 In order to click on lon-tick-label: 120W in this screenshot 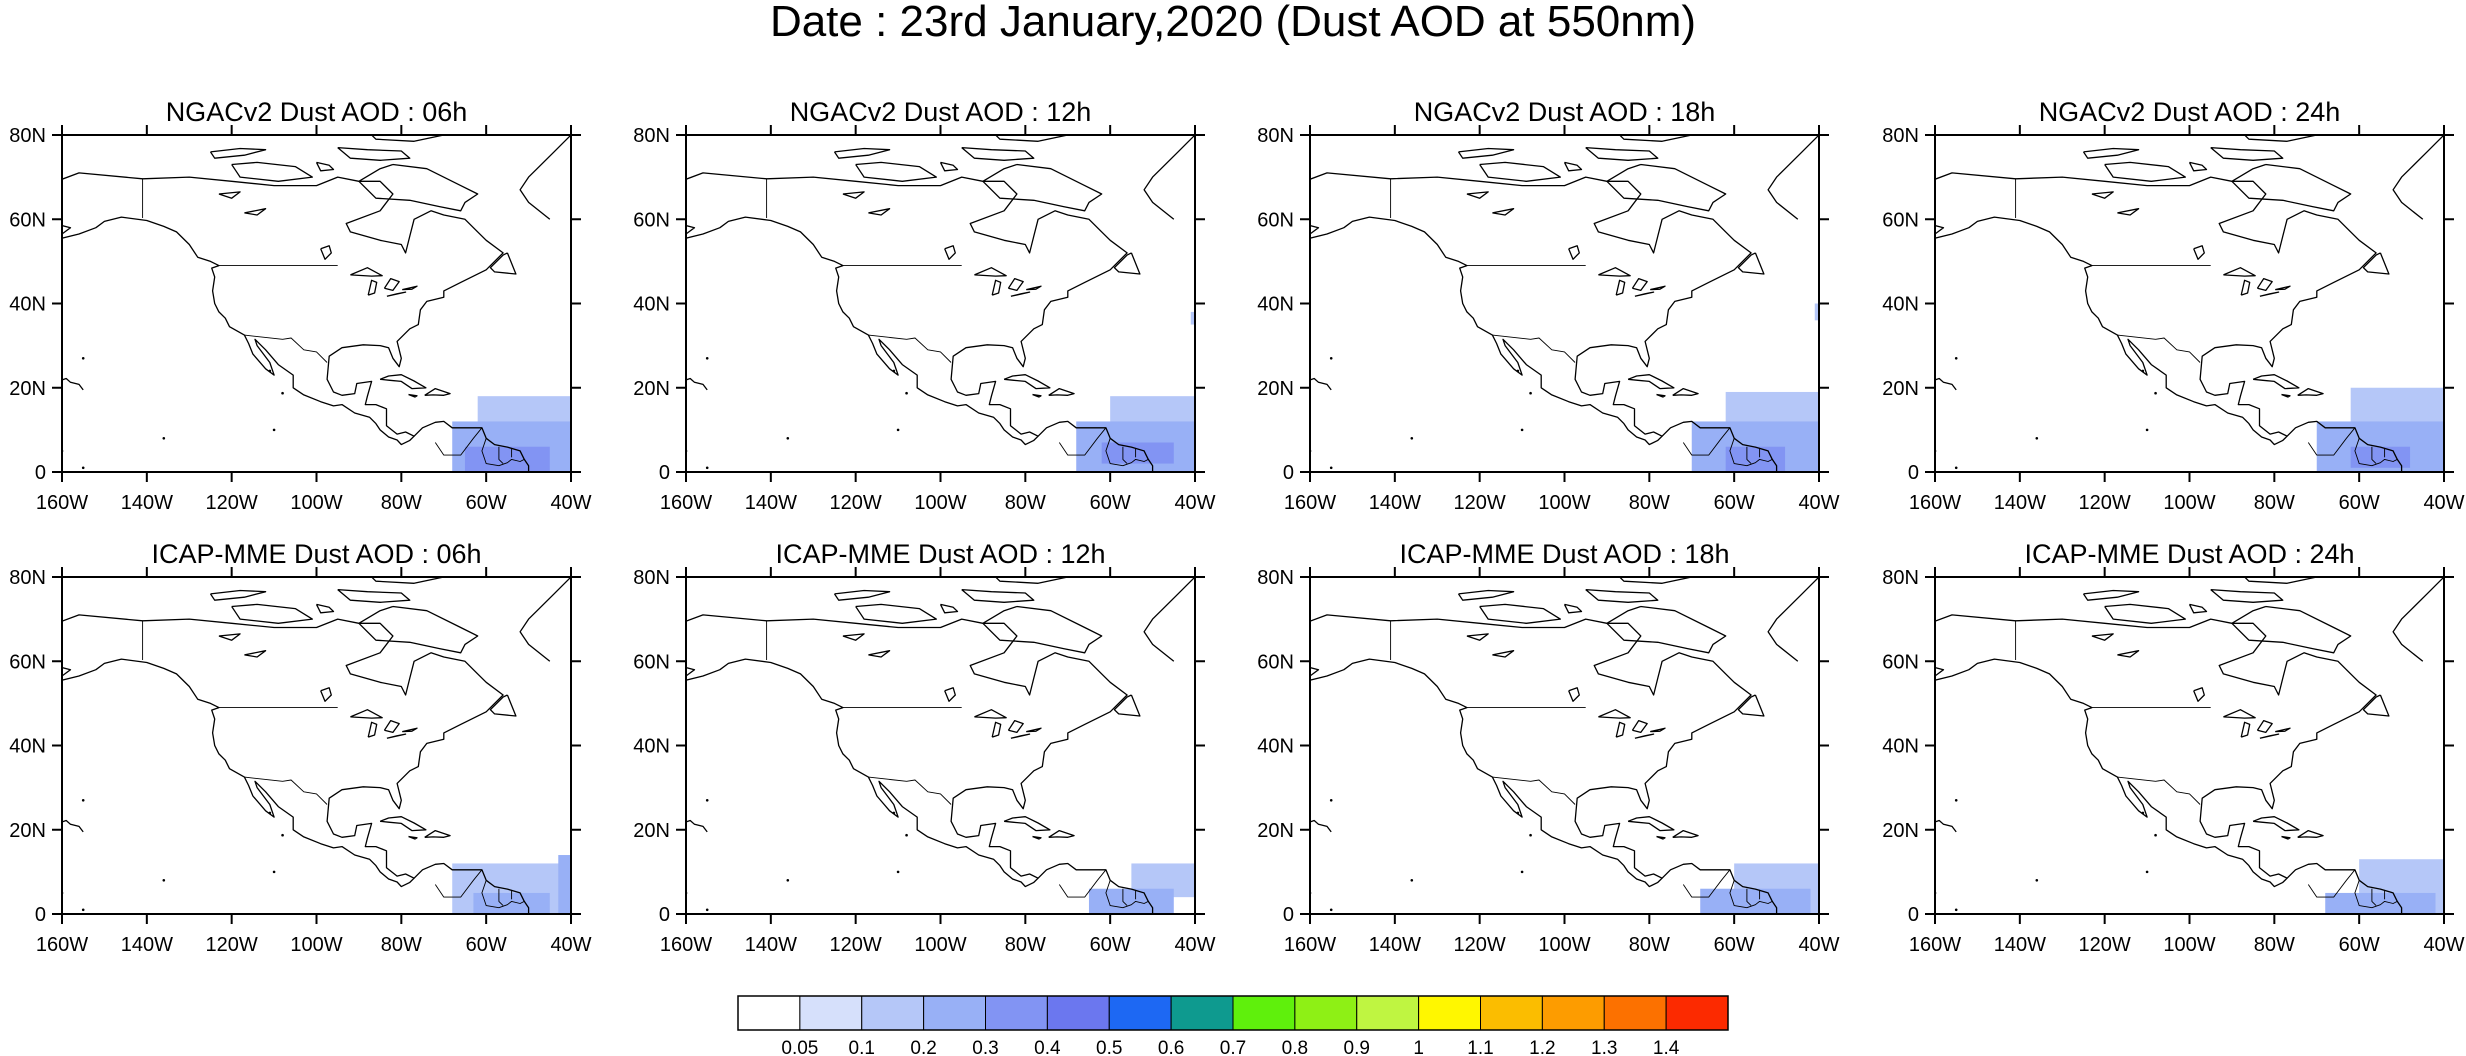, I will do `click(1480, 945)`.